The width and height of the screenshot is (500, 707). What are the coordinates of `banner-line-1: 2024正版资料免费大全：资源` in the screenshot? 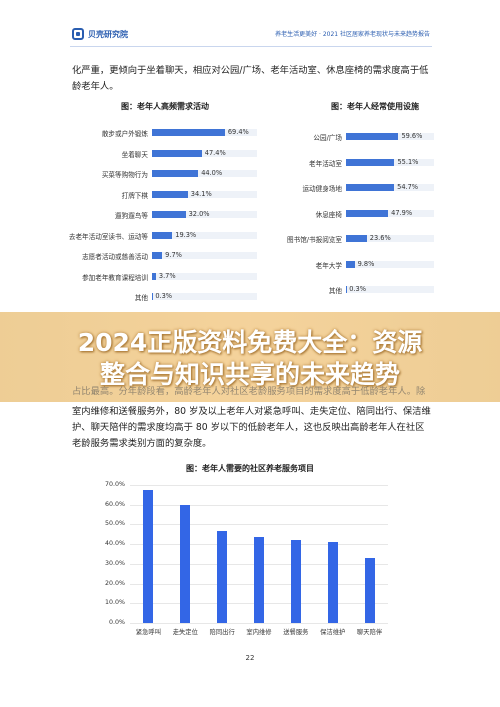 It's located at (250, 342).